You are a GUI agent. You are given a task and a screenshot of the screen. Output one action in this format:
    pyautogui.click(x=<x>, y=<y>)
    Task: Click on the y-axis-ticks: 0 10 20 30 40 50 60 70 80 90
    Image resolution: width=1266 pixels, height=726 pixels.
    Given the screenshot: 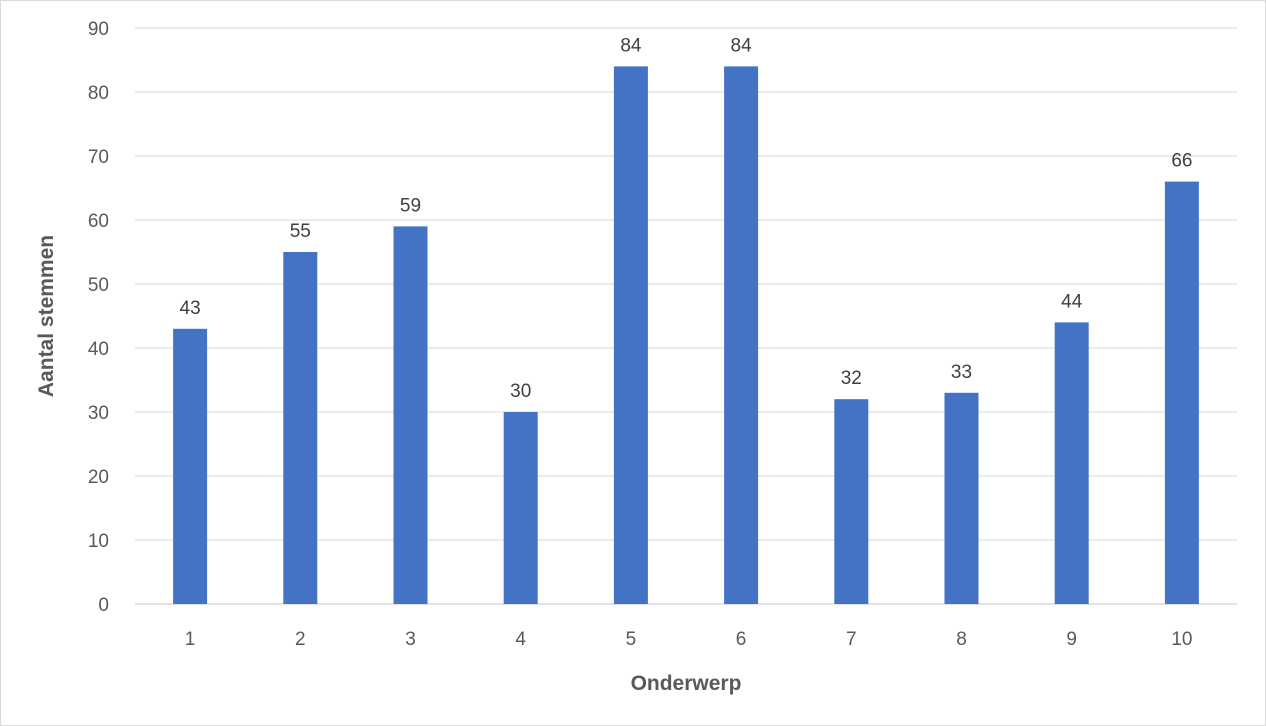 What is the action you would take?
    pyautogui.click(x=98, y=317)
    